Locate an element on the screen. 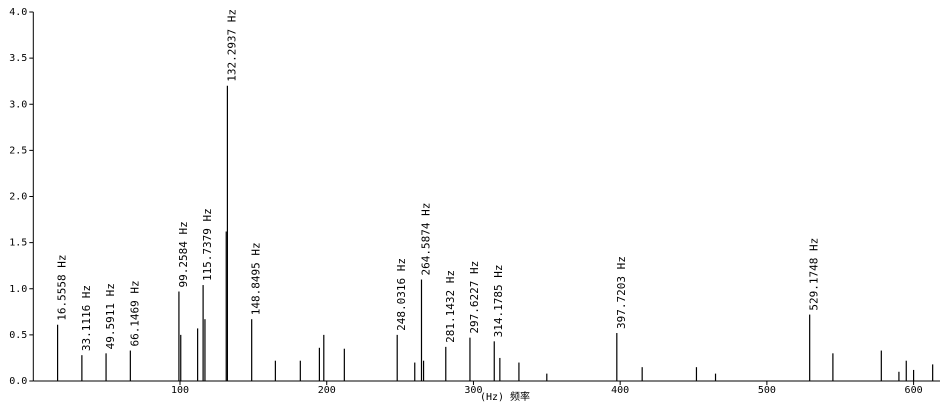 The height and width of the screenshot is (404, 947). peak-label: 99.2584 Hz is located at coordinates (183, 254).